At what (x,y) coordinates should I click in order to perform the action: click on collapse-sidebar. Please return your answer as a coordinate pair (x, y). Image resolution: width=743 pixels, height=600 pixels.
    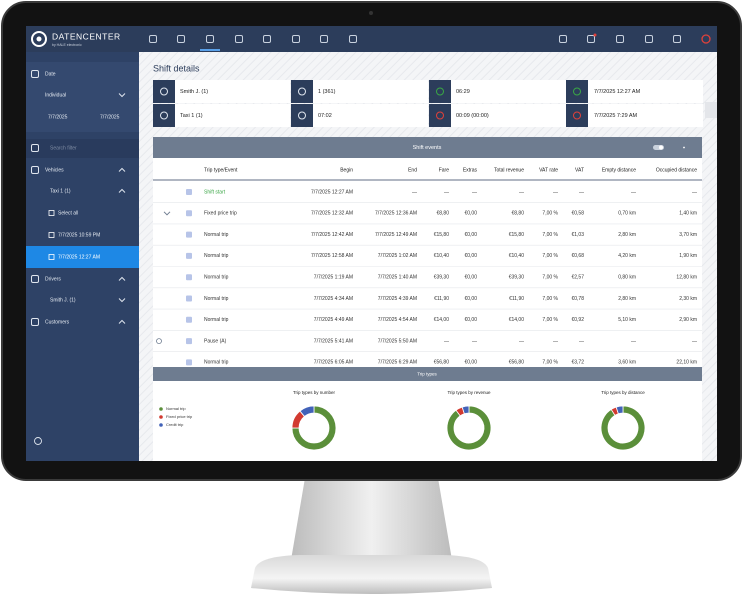
    Looking at the image, I should click on (38, 441).